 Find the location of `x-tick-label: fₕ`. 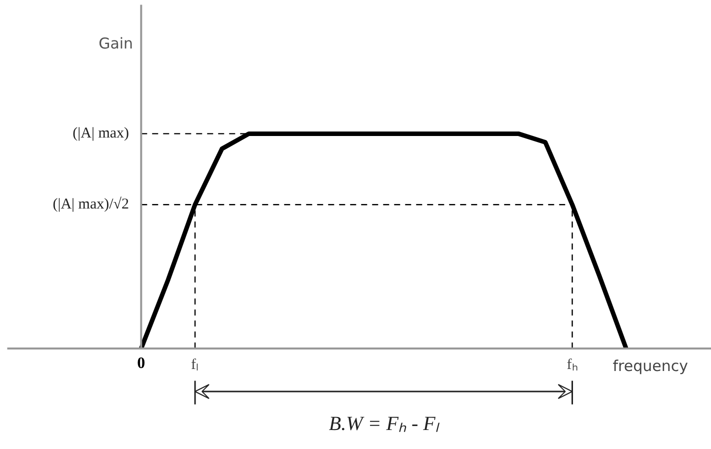

x-tick-label: fₕ is located at coordinates (572, 365).